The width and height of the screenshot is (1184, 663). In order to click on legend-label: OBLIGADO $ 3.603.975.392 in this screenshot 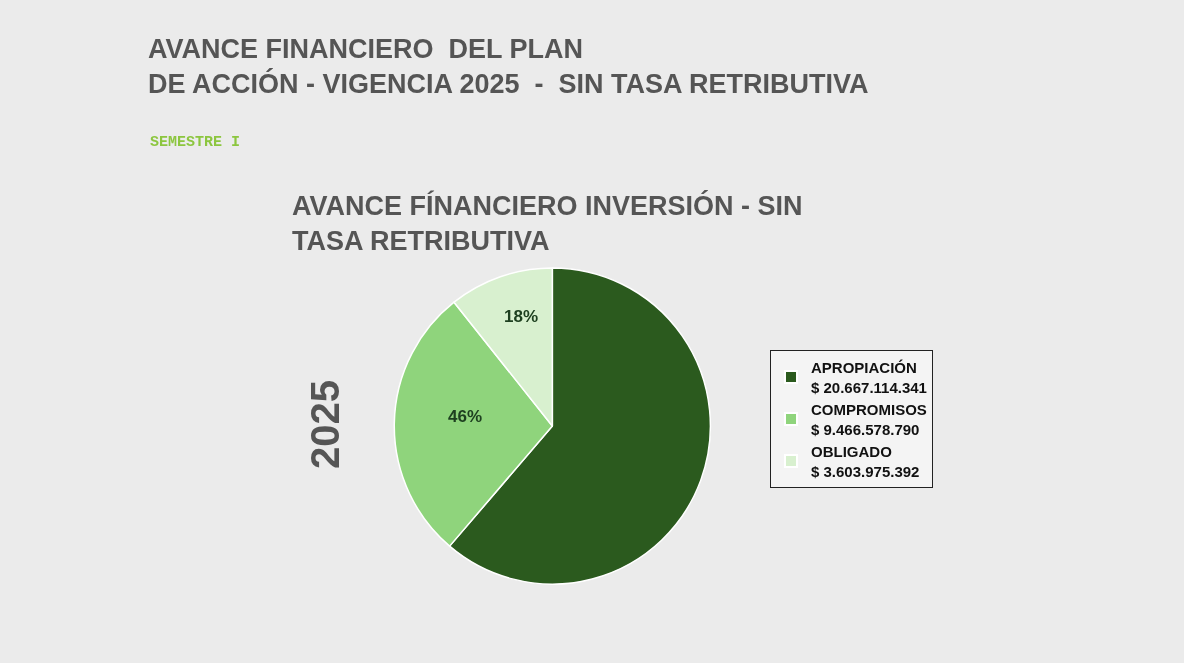, I will do `click(865, 461)`.